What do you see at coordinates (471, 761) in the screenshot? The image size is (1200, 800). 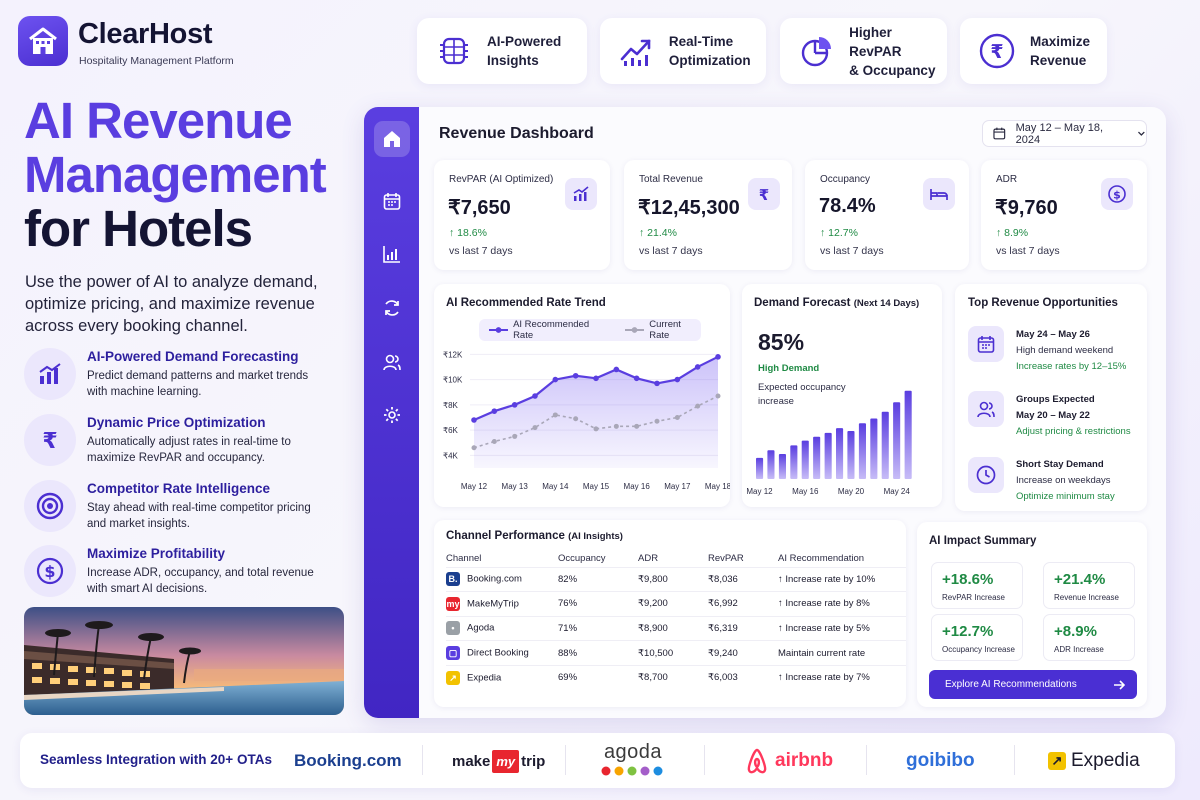 I see `ota-name: make` at bounding box center [471, 761].